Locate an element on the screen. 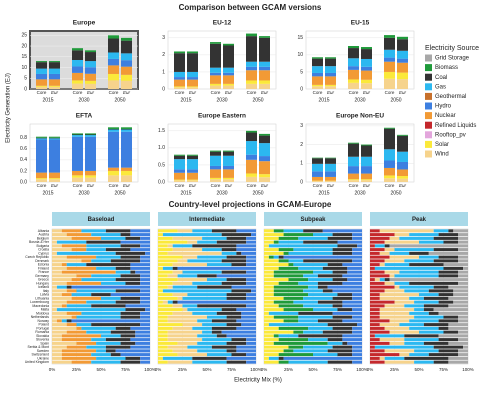 Image resolution: width=500 pixels, height=415 pixels. facet-title: Peak is located at coordinates (419, 220).